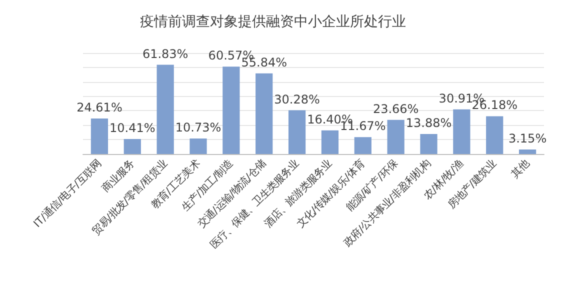  What do you see at coordinates (527, 138) in the screenshot?
I see `data-label: 3.15%` at bounding box center [527, 138].